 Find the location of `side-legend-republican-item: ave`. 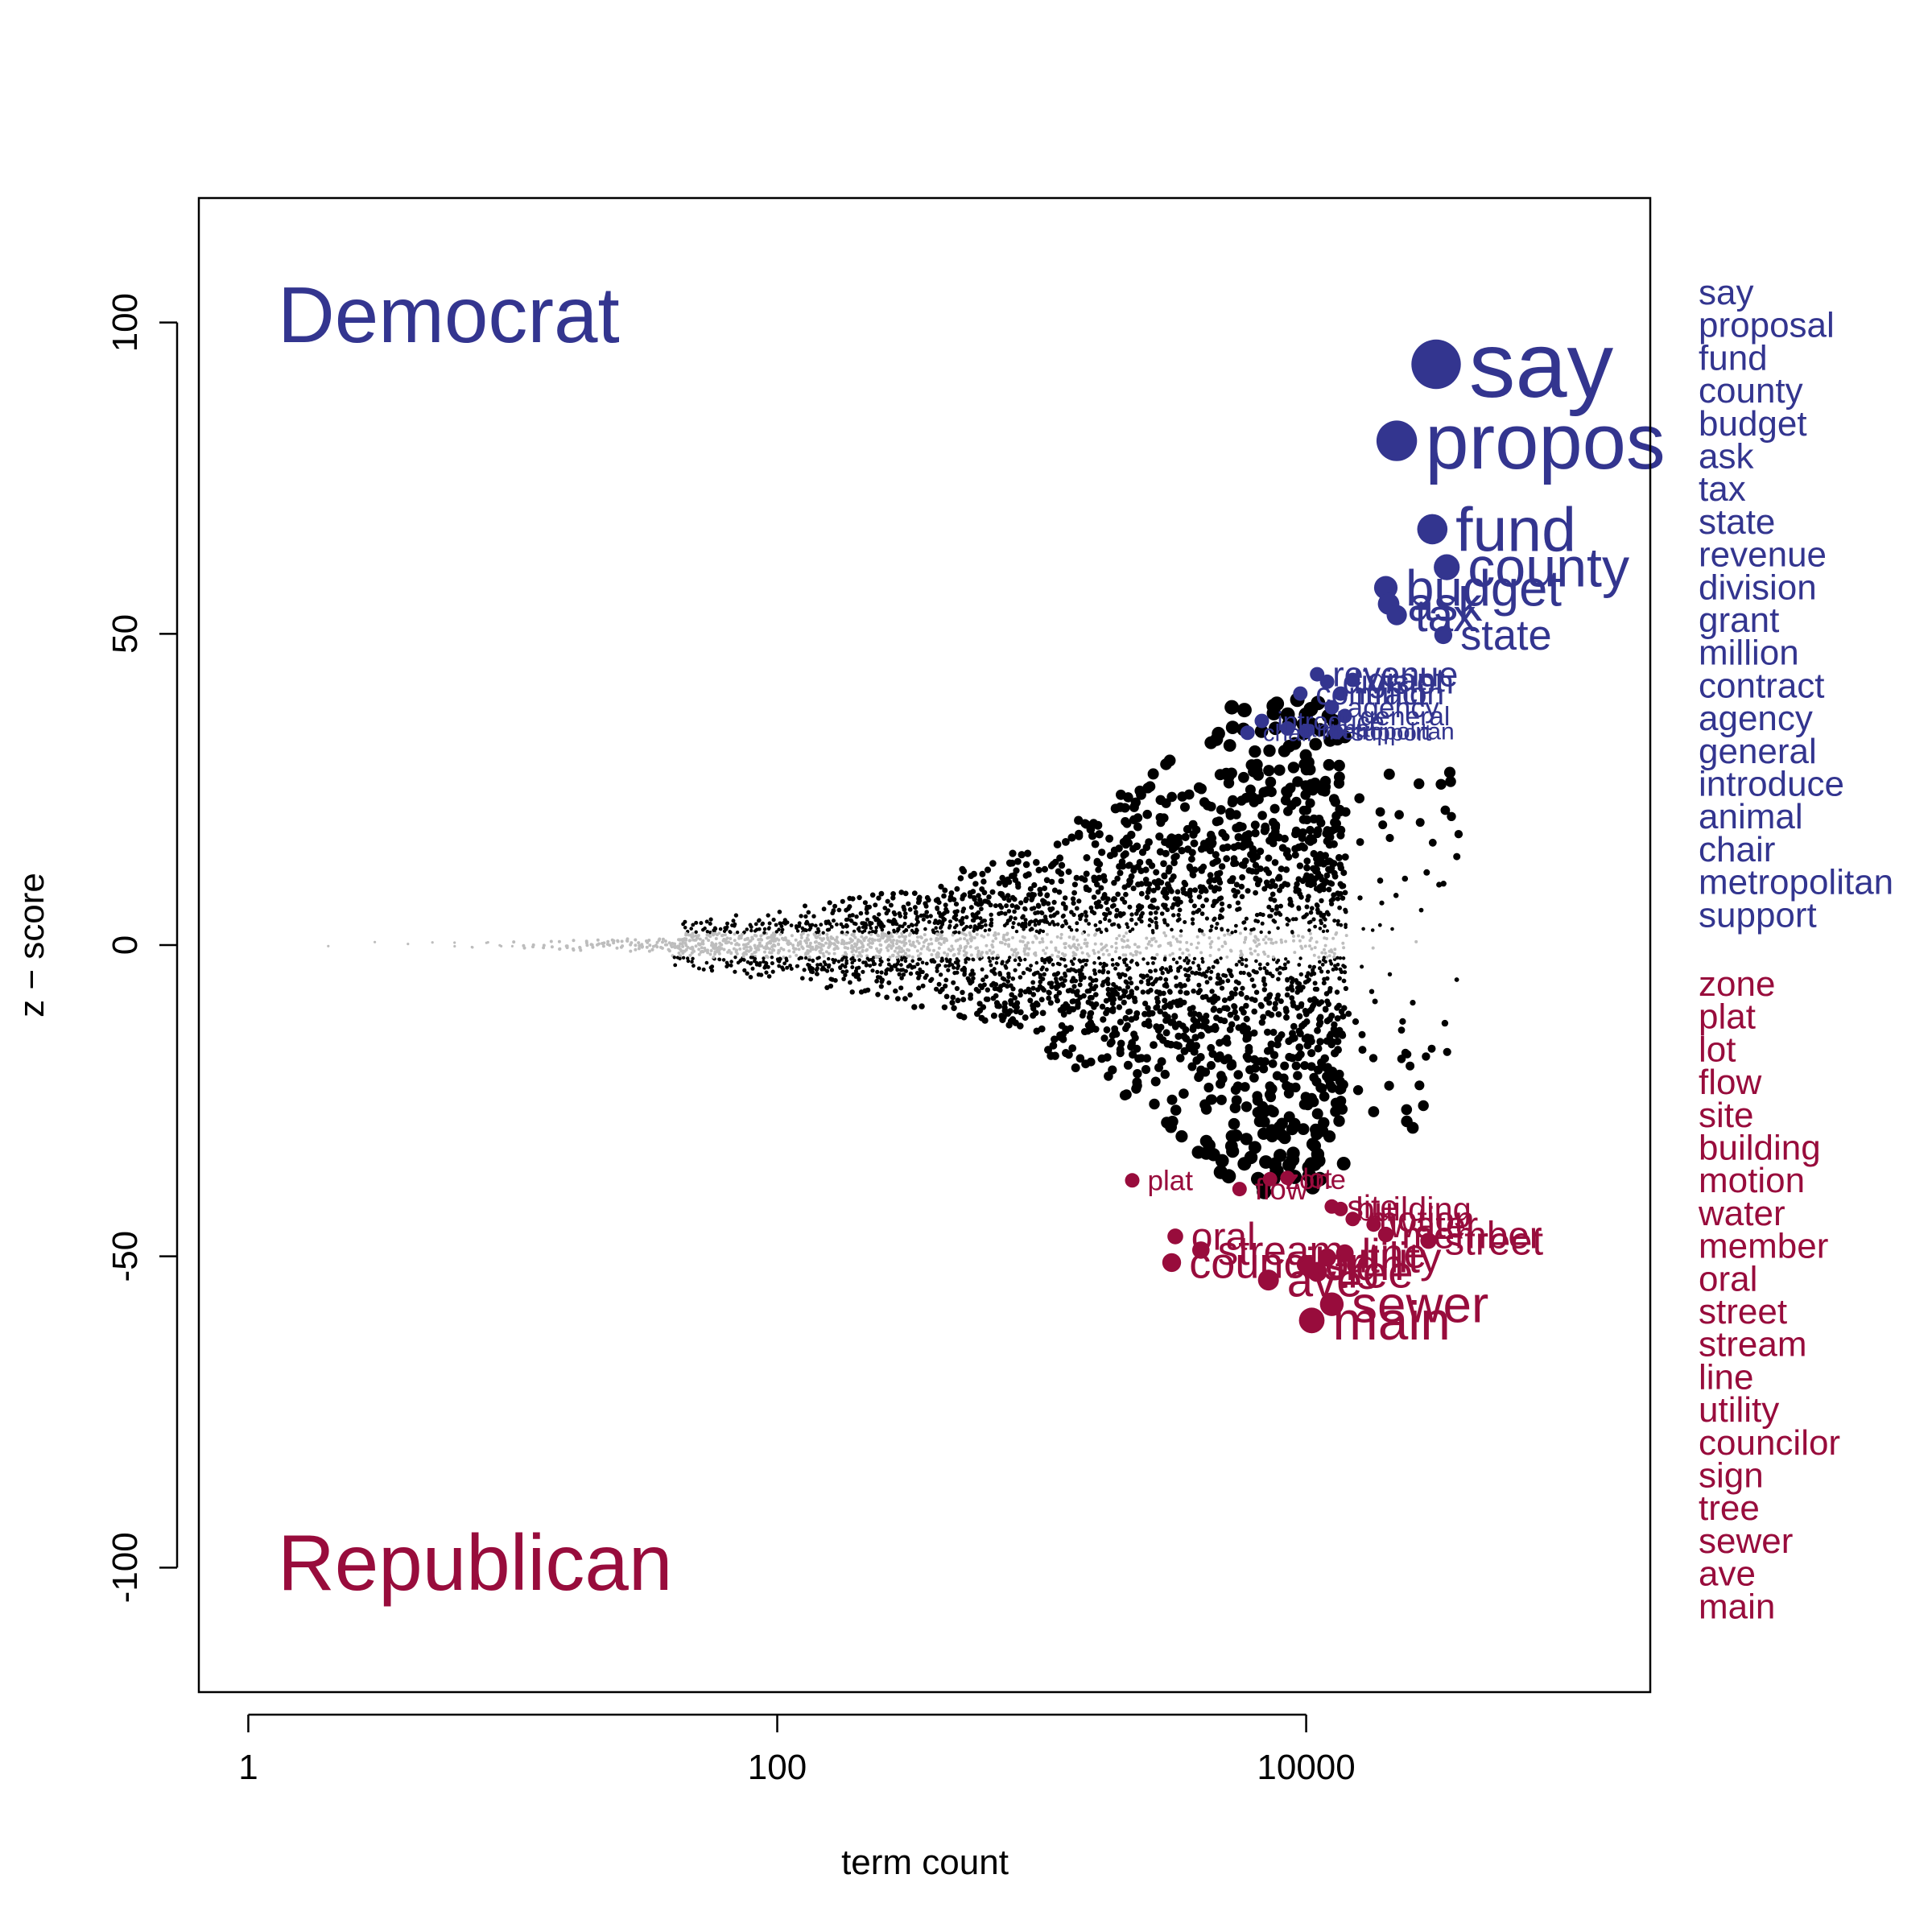

side-legend-republican-item: ave is located at coordinates (1727, 1574).